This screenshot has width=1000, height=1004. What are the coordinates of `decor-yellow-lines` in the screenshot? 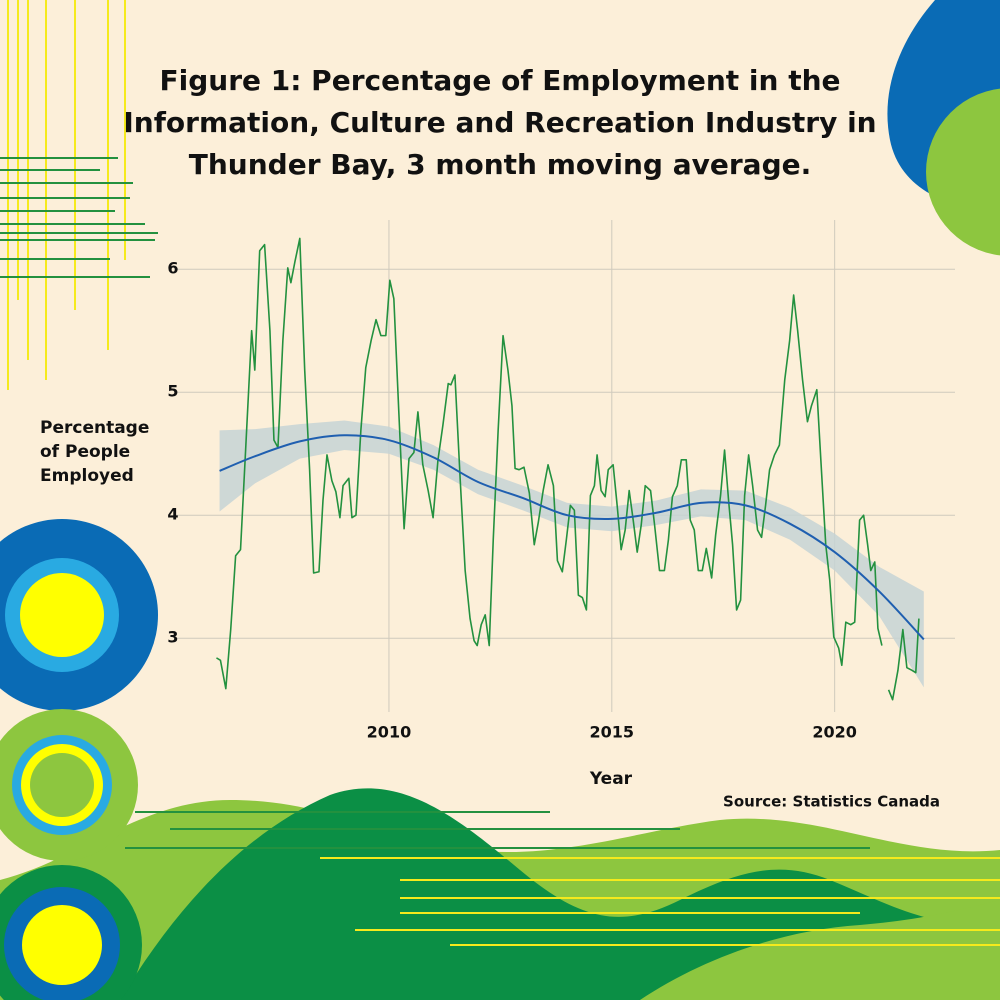 It's located at (66, 195).